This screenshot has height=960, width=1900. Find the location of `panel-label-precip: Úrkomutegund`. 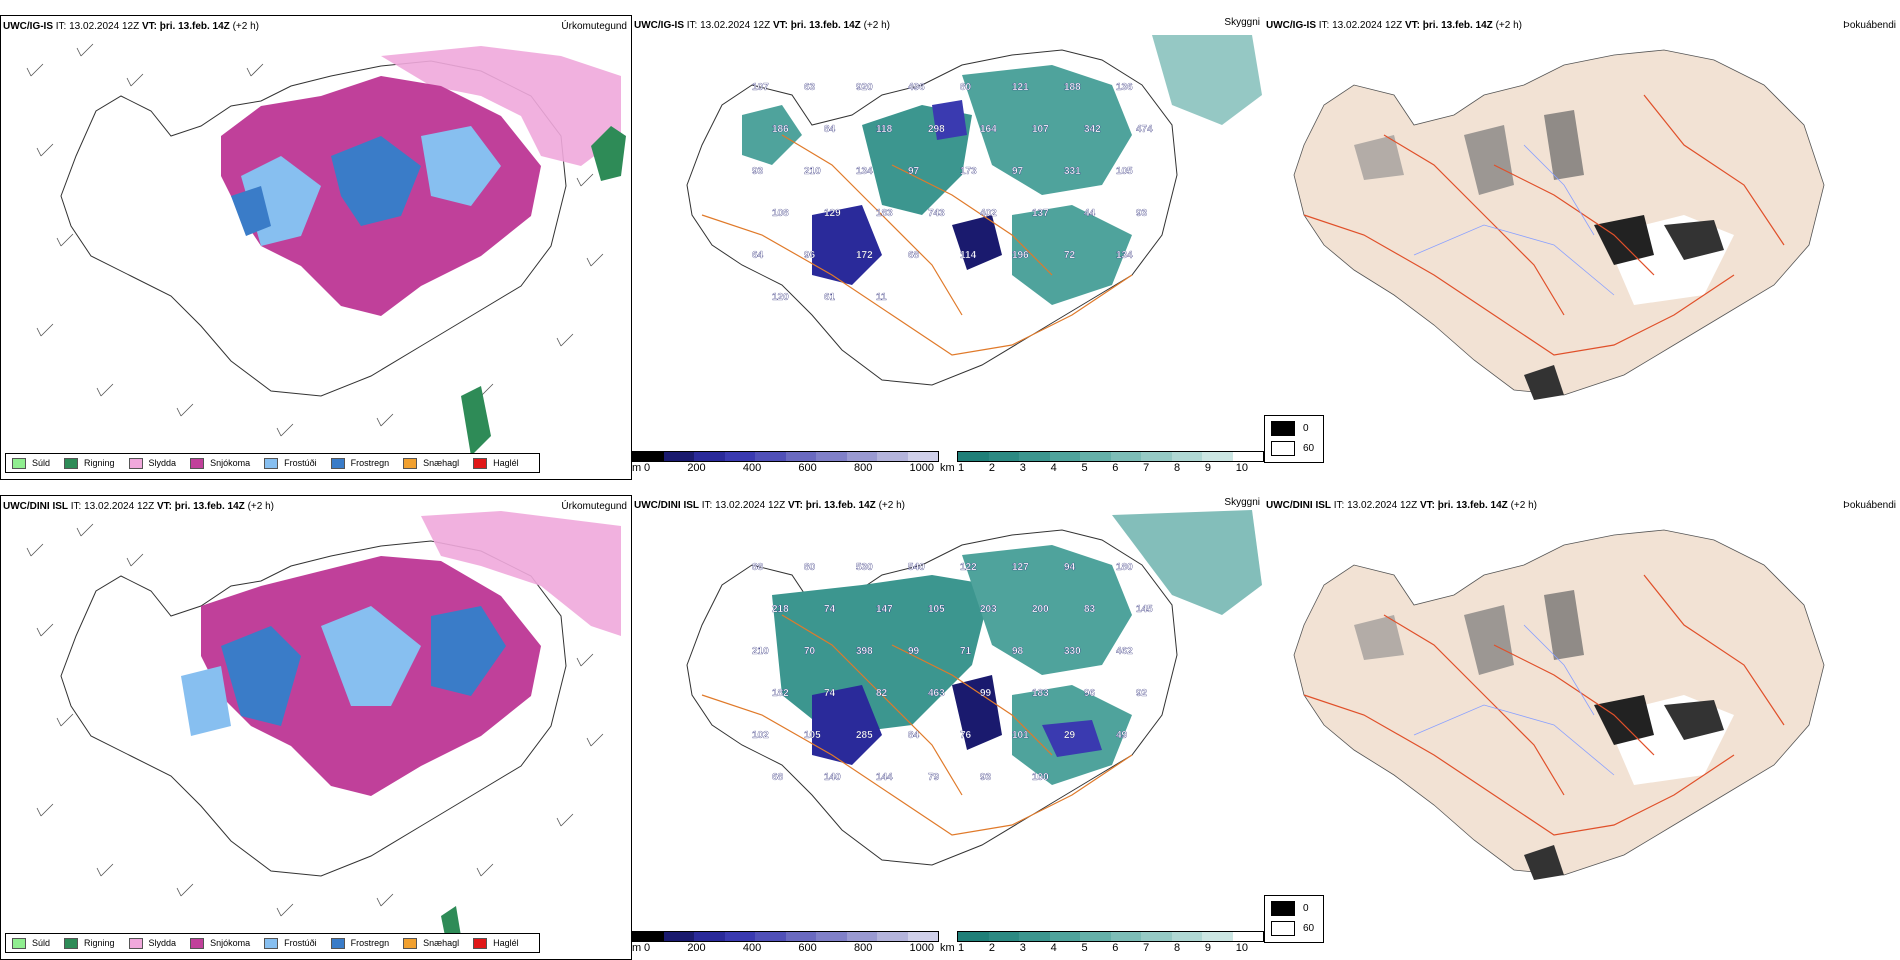

panel-label-precip: Úrkomutegund is located at coordinates (594, 26).